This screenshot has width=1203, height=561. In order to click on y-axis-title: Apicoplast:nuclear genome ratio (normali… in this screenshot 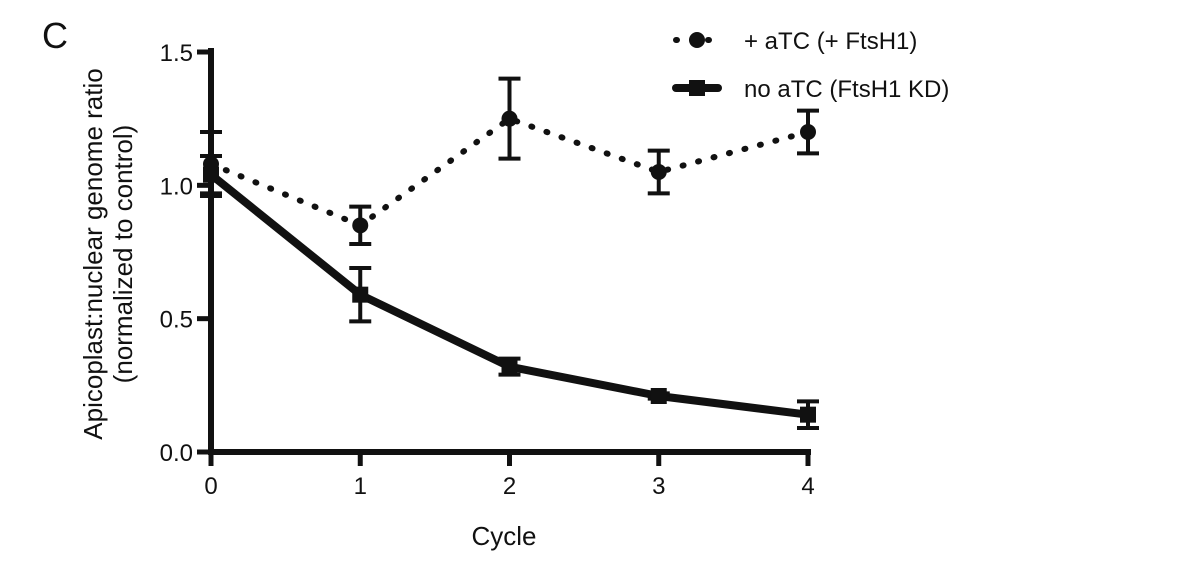, I will do `click(108, 253)`.